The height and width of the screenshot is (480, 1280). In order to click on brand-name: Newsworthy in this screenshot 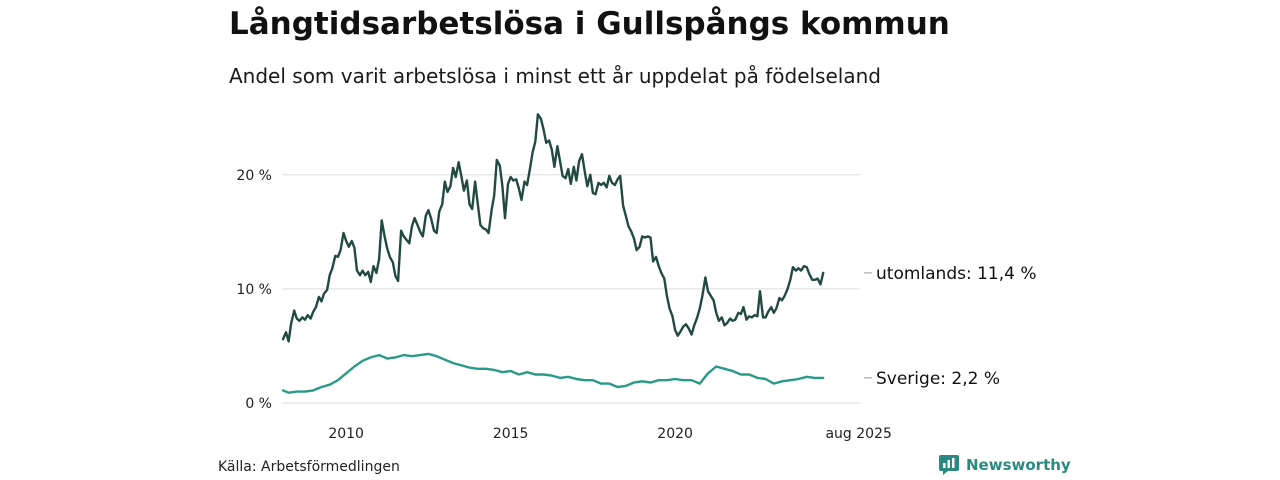, I will do `click(1018, 465)`.